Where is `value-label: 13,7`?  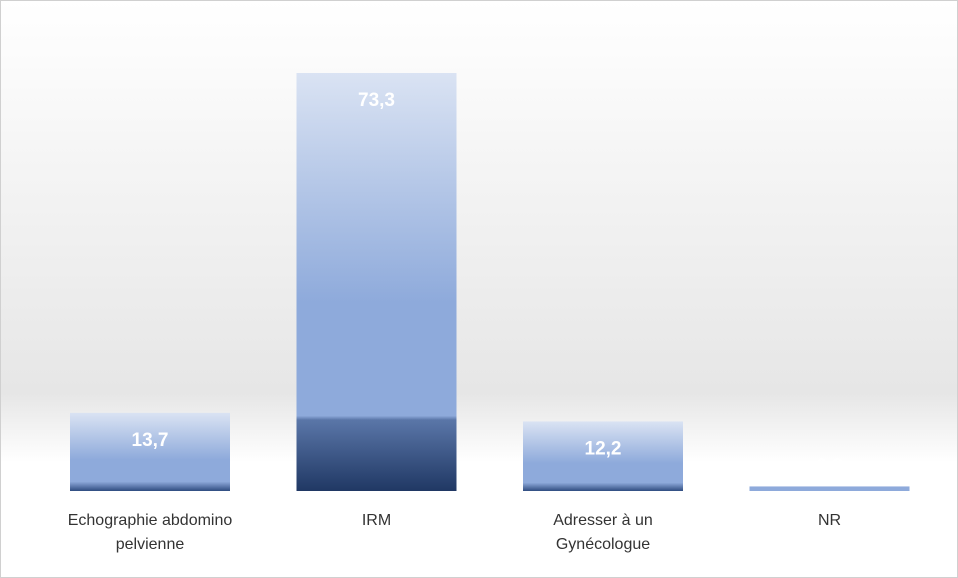
value-label: 13,7 is located at coordinates (150, 440).